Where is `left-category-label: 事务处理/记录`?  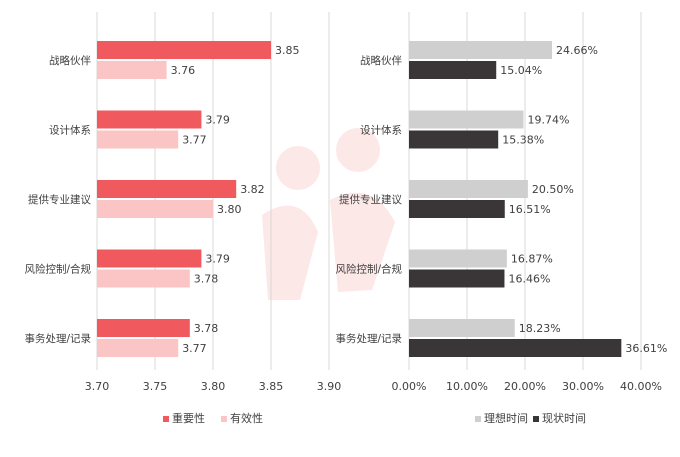 left-category-label: 事务处理/记录 is located at coordinates (57, 338).